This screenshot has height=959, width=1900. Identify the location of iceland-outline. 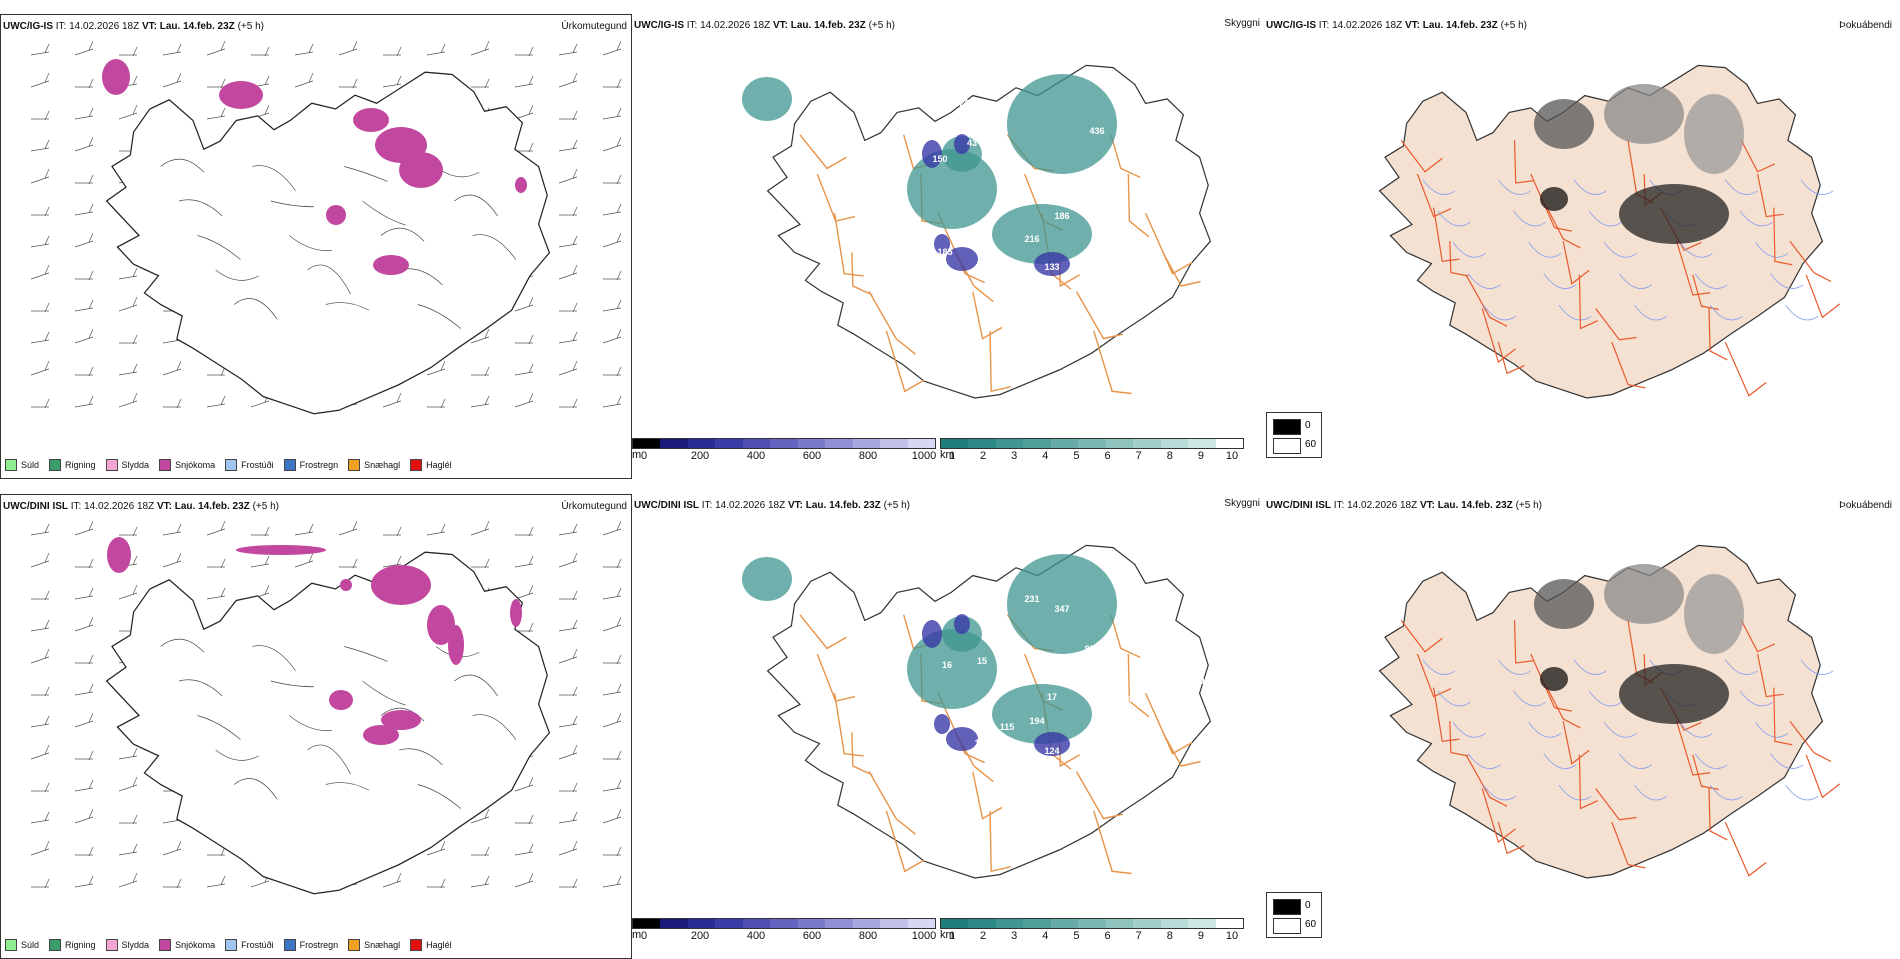
(328, 243).